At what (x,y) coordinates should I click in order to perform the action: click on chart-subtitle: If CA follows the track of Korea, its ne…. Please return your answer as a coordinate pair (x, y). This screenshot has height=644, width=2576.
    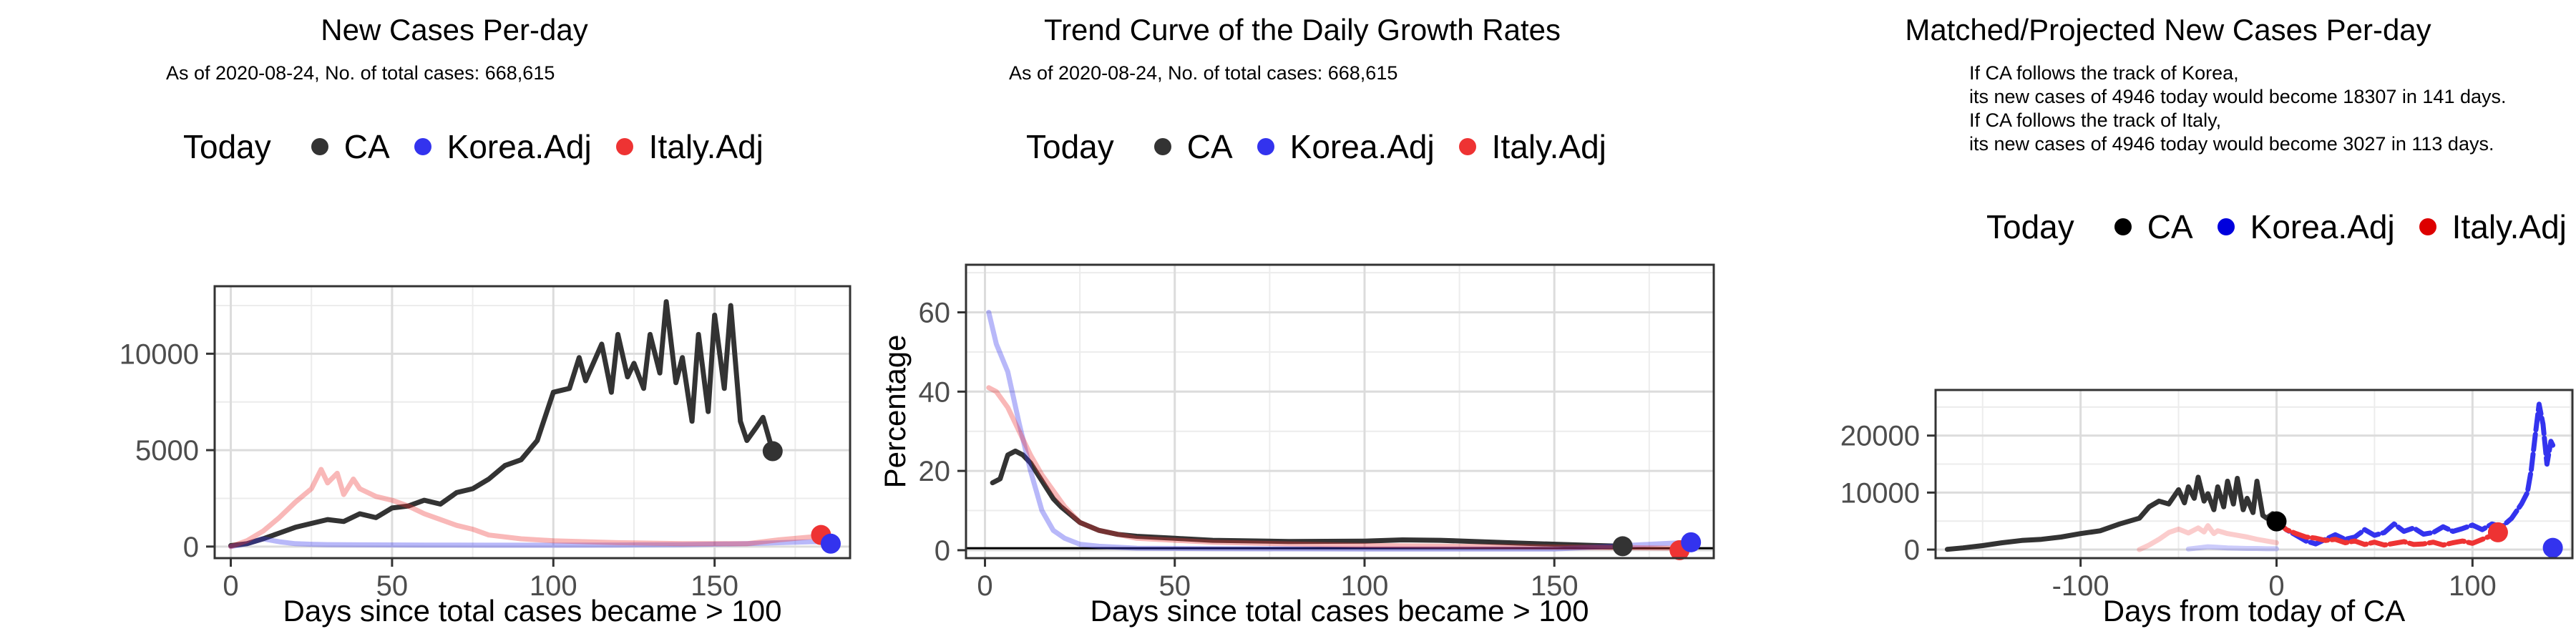
    Looking at the image, I should click on (2238, 109).